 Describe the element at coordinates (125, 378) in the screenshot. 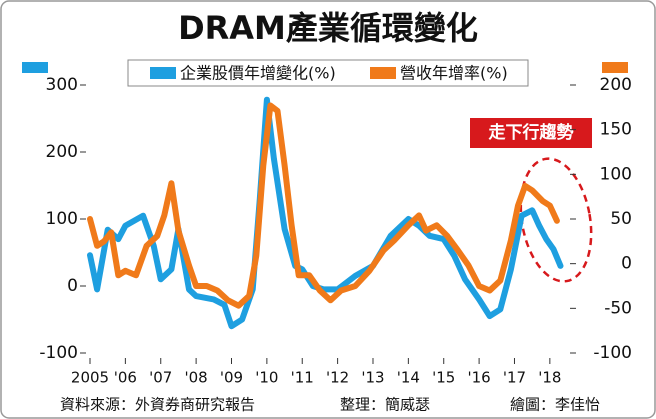

I see `x-tick-label: '06` at that location.